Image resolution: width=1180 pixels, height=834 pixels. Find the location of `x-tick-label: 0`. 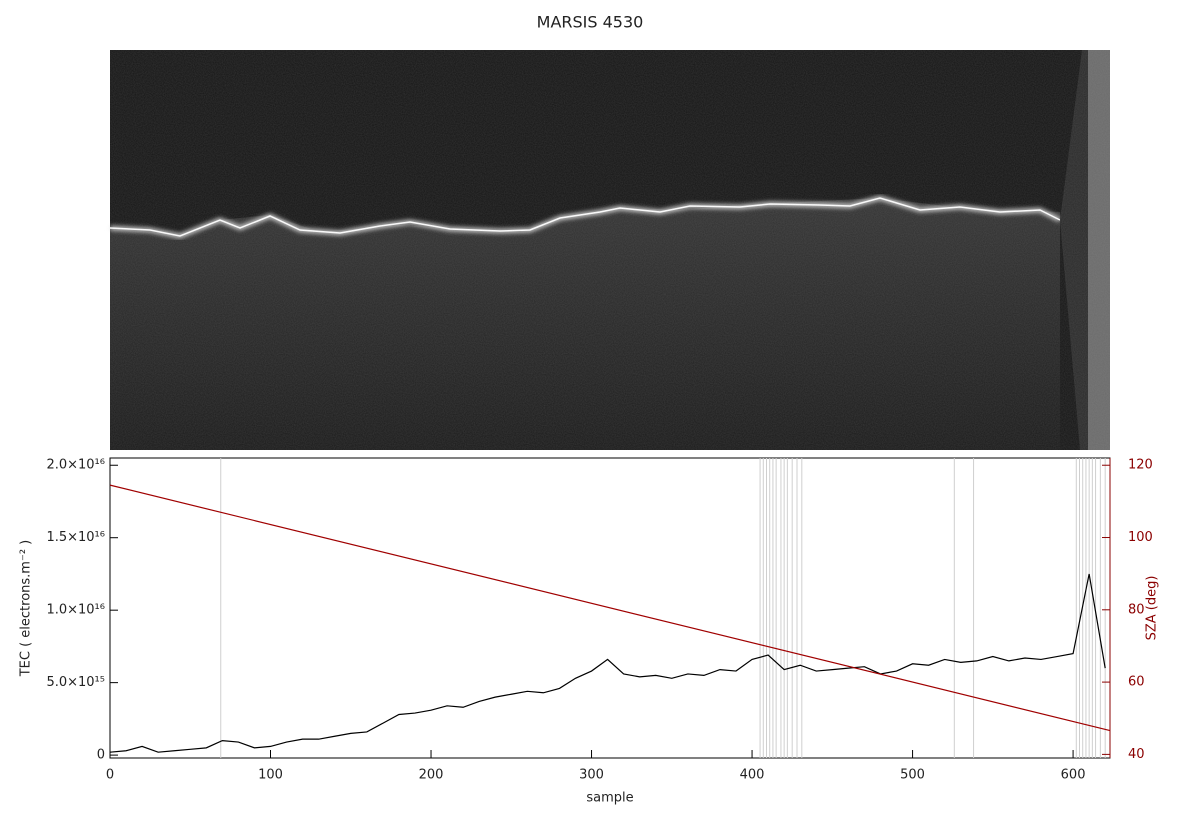

x-tick-label: 0 is located at coordinates (110, 775).